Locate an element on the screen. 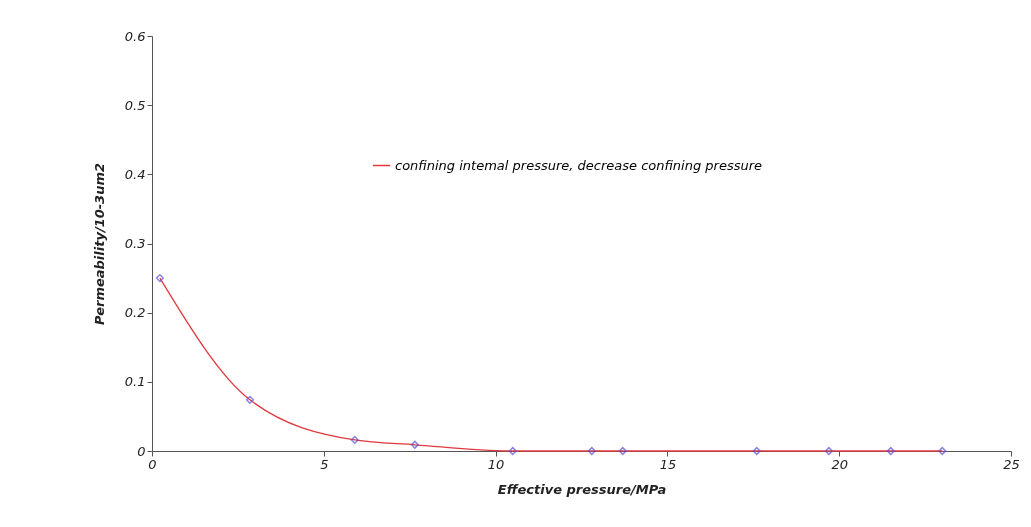  y-tick-label: 0.6 is located at coordinates (135, 36).